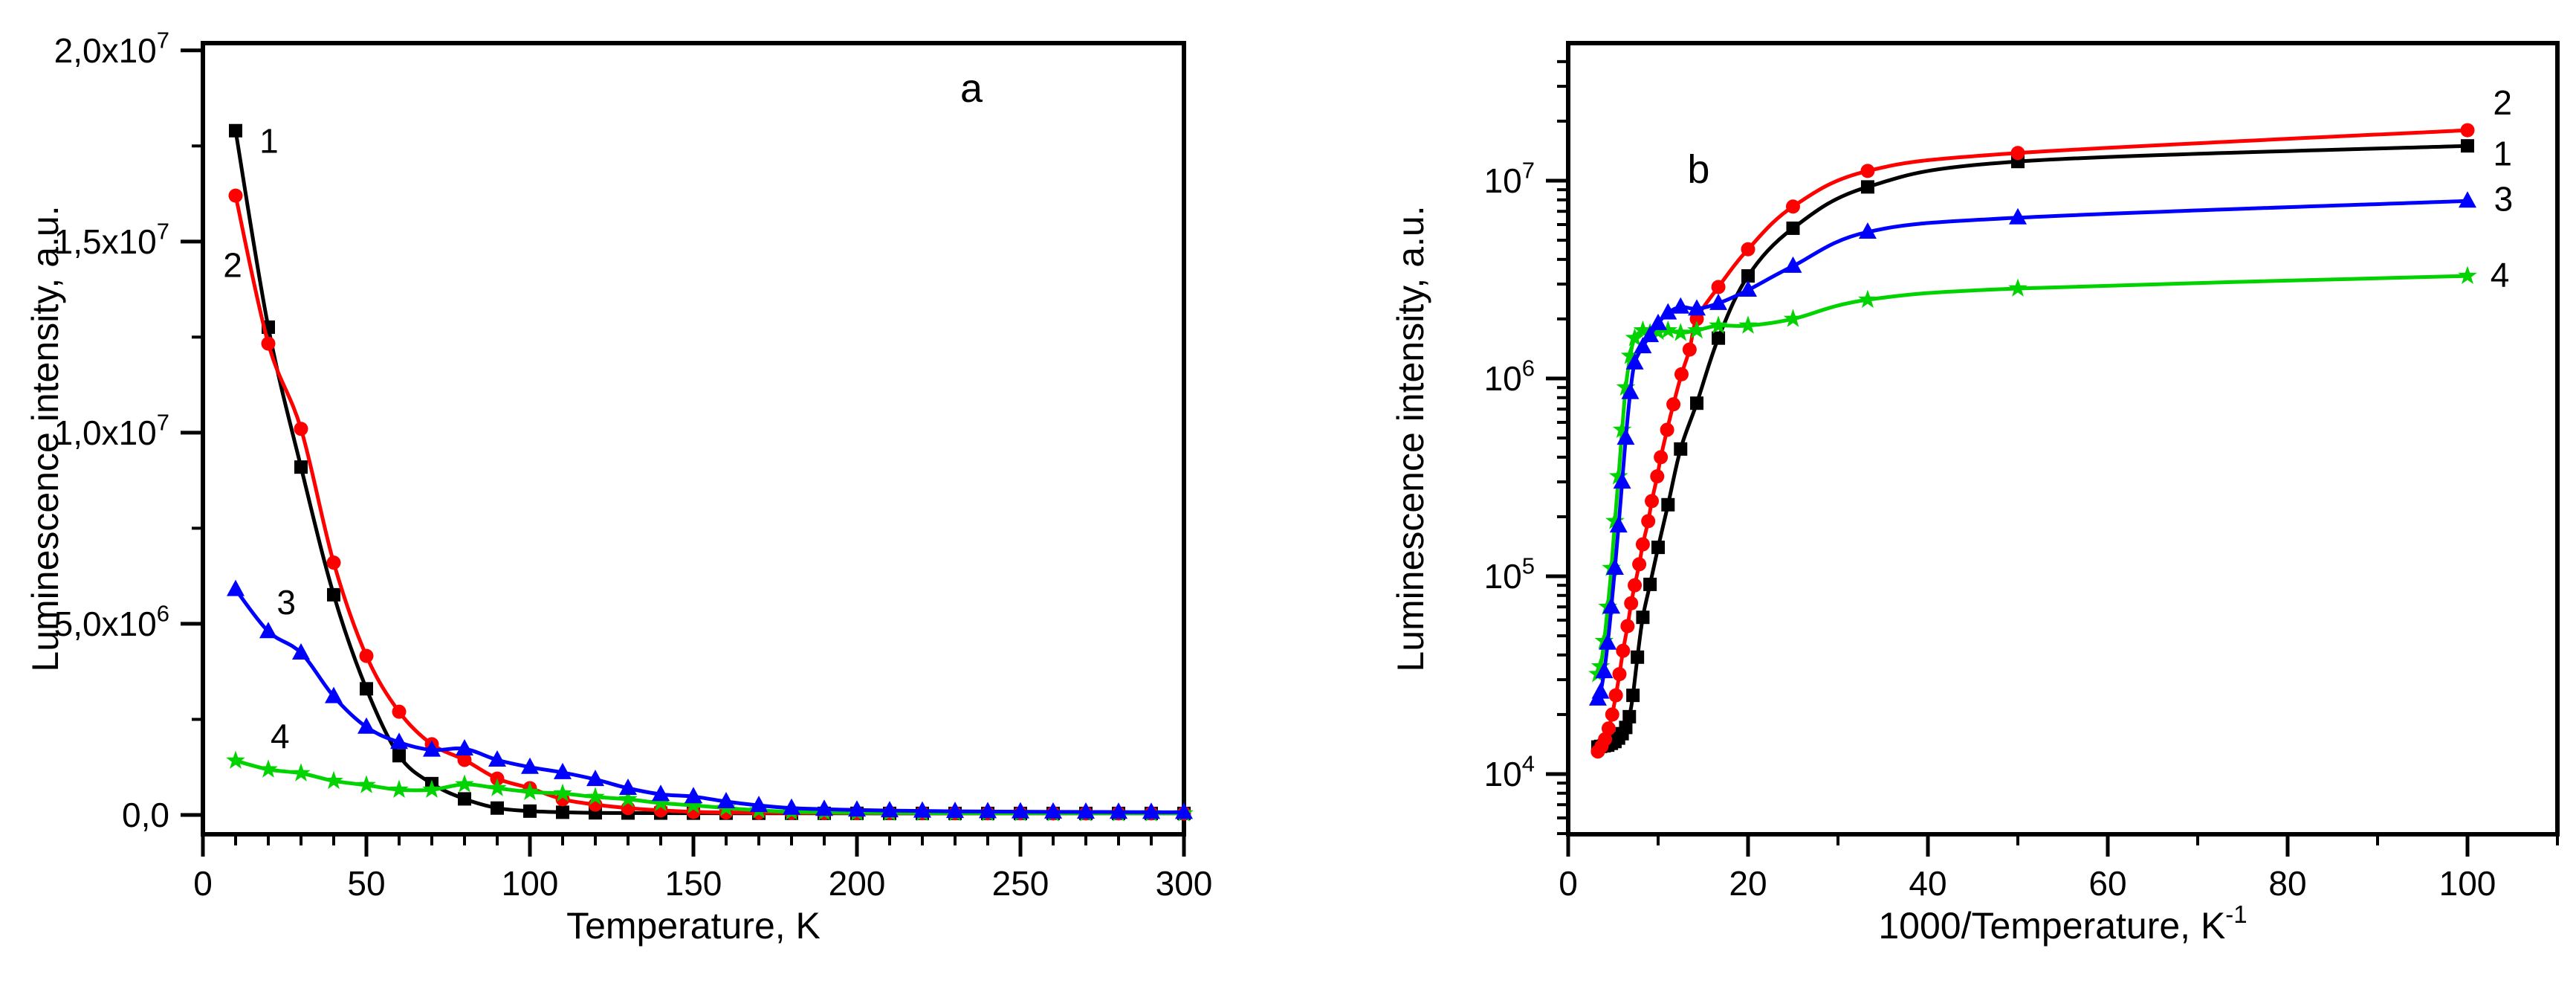  I want to click on x-axis-title: 1000/Temperature, K-1, so click(2062, 923).